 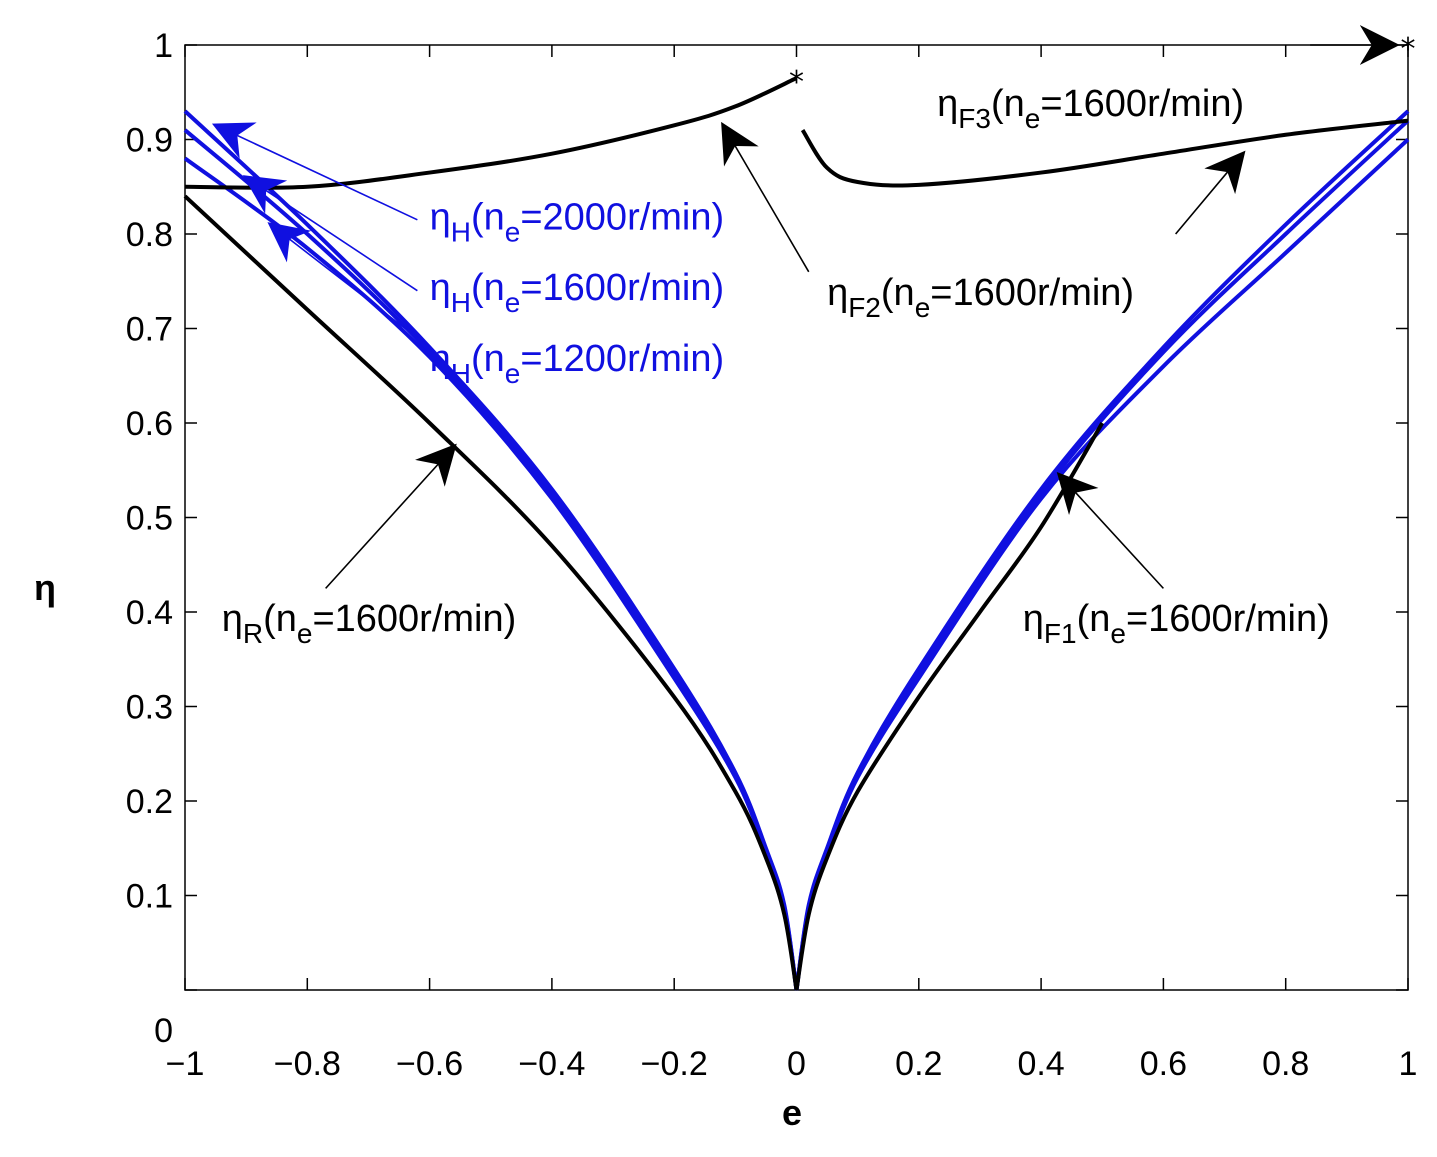 What do you see at coordinates (898, 293) in the screenshot?
I see `label-eta-f2-part: (n` at bounding box center [898, 293].